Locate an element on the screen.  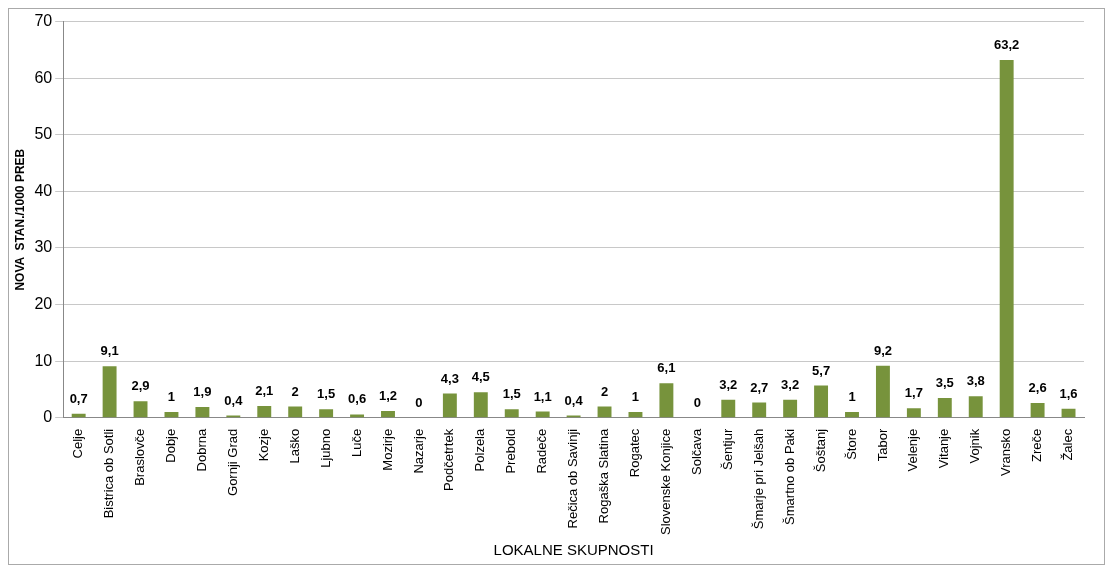
x-tick-label: Rečica ob Savinji is located at coordinates (573, 478).